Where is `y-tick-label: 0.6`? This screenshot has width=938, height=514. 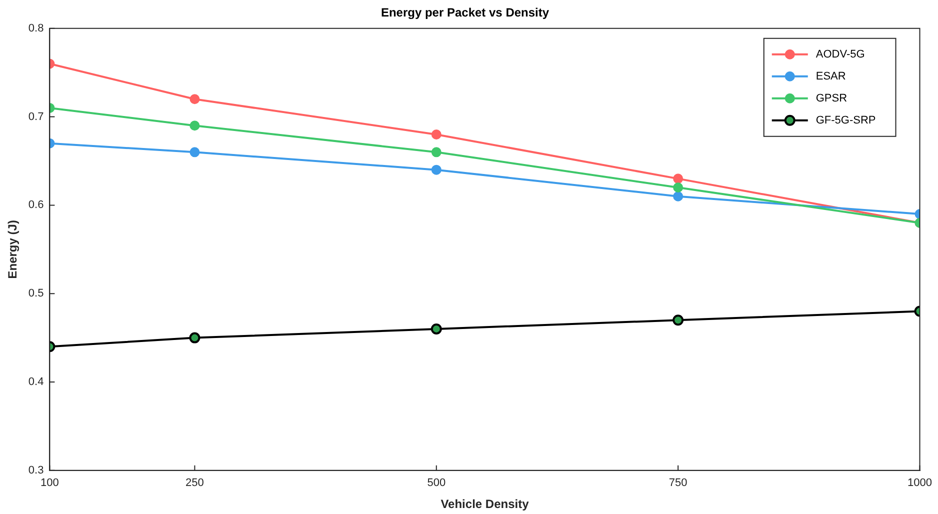 y-tick-label: 0.6 is located at coordinates (36, 205).